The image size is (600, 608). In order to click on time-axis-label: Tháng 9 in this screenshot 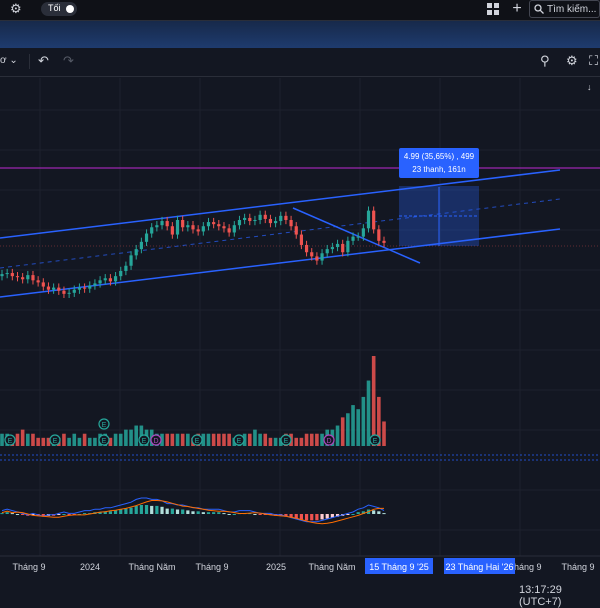, I will do `click(524, 567)`.